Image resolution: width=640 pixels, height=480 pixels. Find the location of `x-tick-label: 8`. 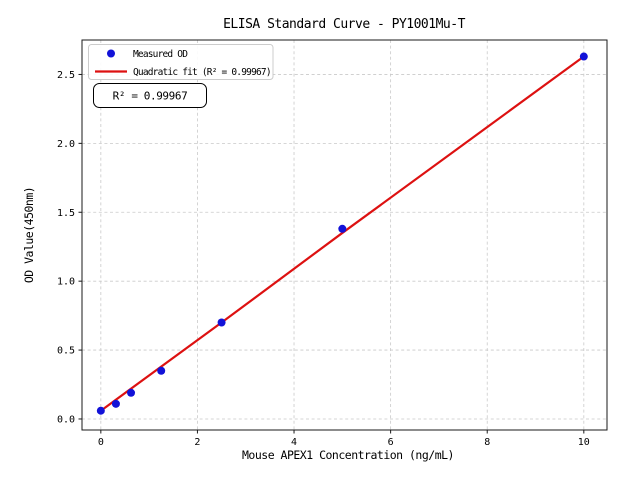

x-tick-label: 8 is located at coordinates (487, 442).